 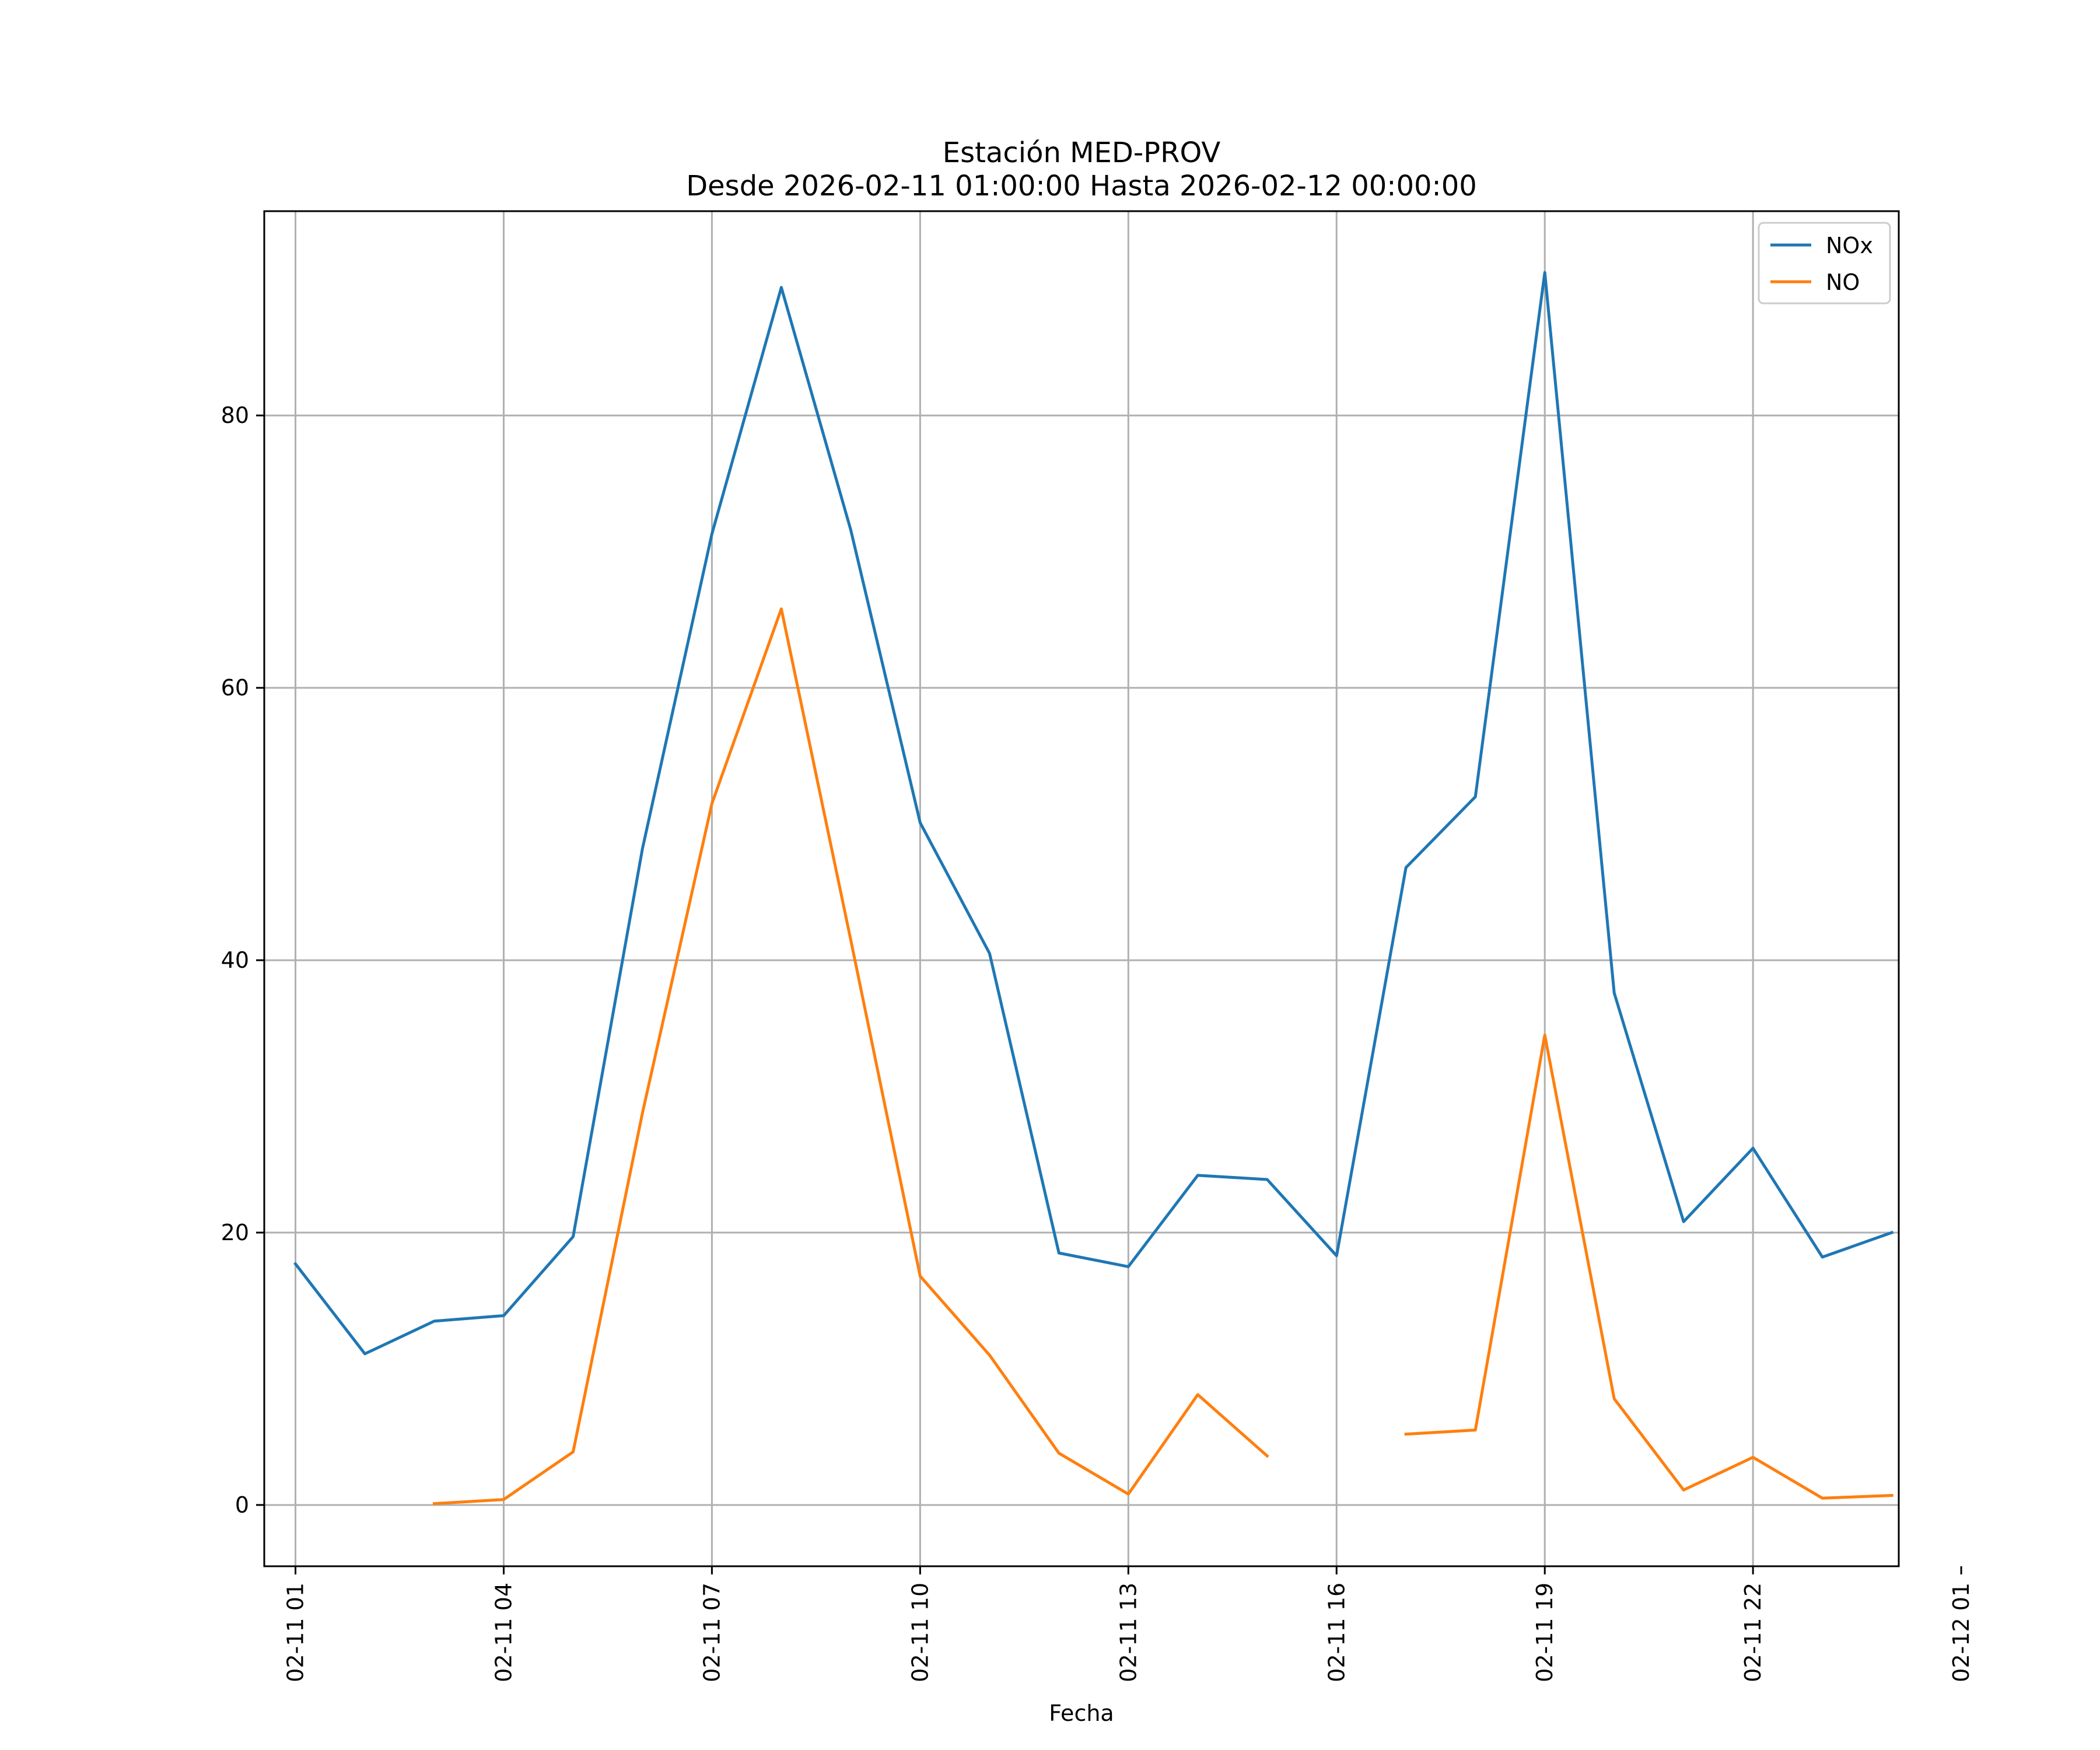 What do you see at coordinates (1545, 1632) in the screenshot?
I see `x-tick-label: 02-11 19` at bounding box center [1545, 1632].